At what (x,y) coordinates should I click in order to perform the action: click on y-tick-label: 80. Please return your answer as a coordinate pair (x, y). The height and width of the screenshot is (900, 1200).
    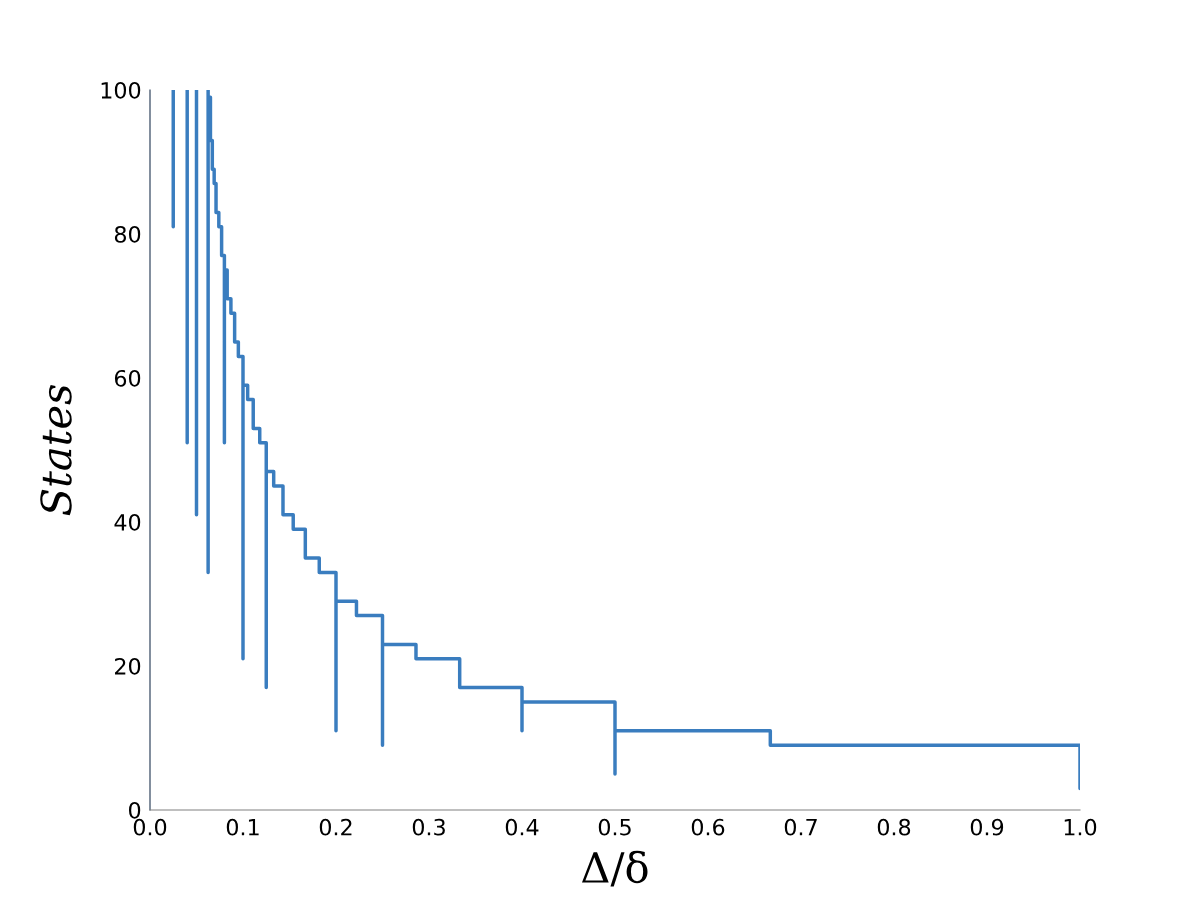
    Looking at the image, I should click on (127, 234).